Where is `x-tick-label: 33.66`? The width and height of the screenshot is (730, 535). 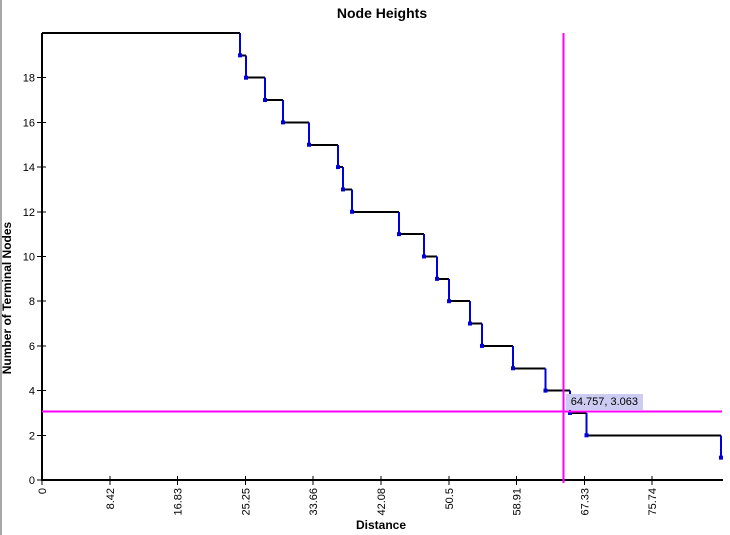 x-tick-label: 33.66 is located at coordinates (314, 502).